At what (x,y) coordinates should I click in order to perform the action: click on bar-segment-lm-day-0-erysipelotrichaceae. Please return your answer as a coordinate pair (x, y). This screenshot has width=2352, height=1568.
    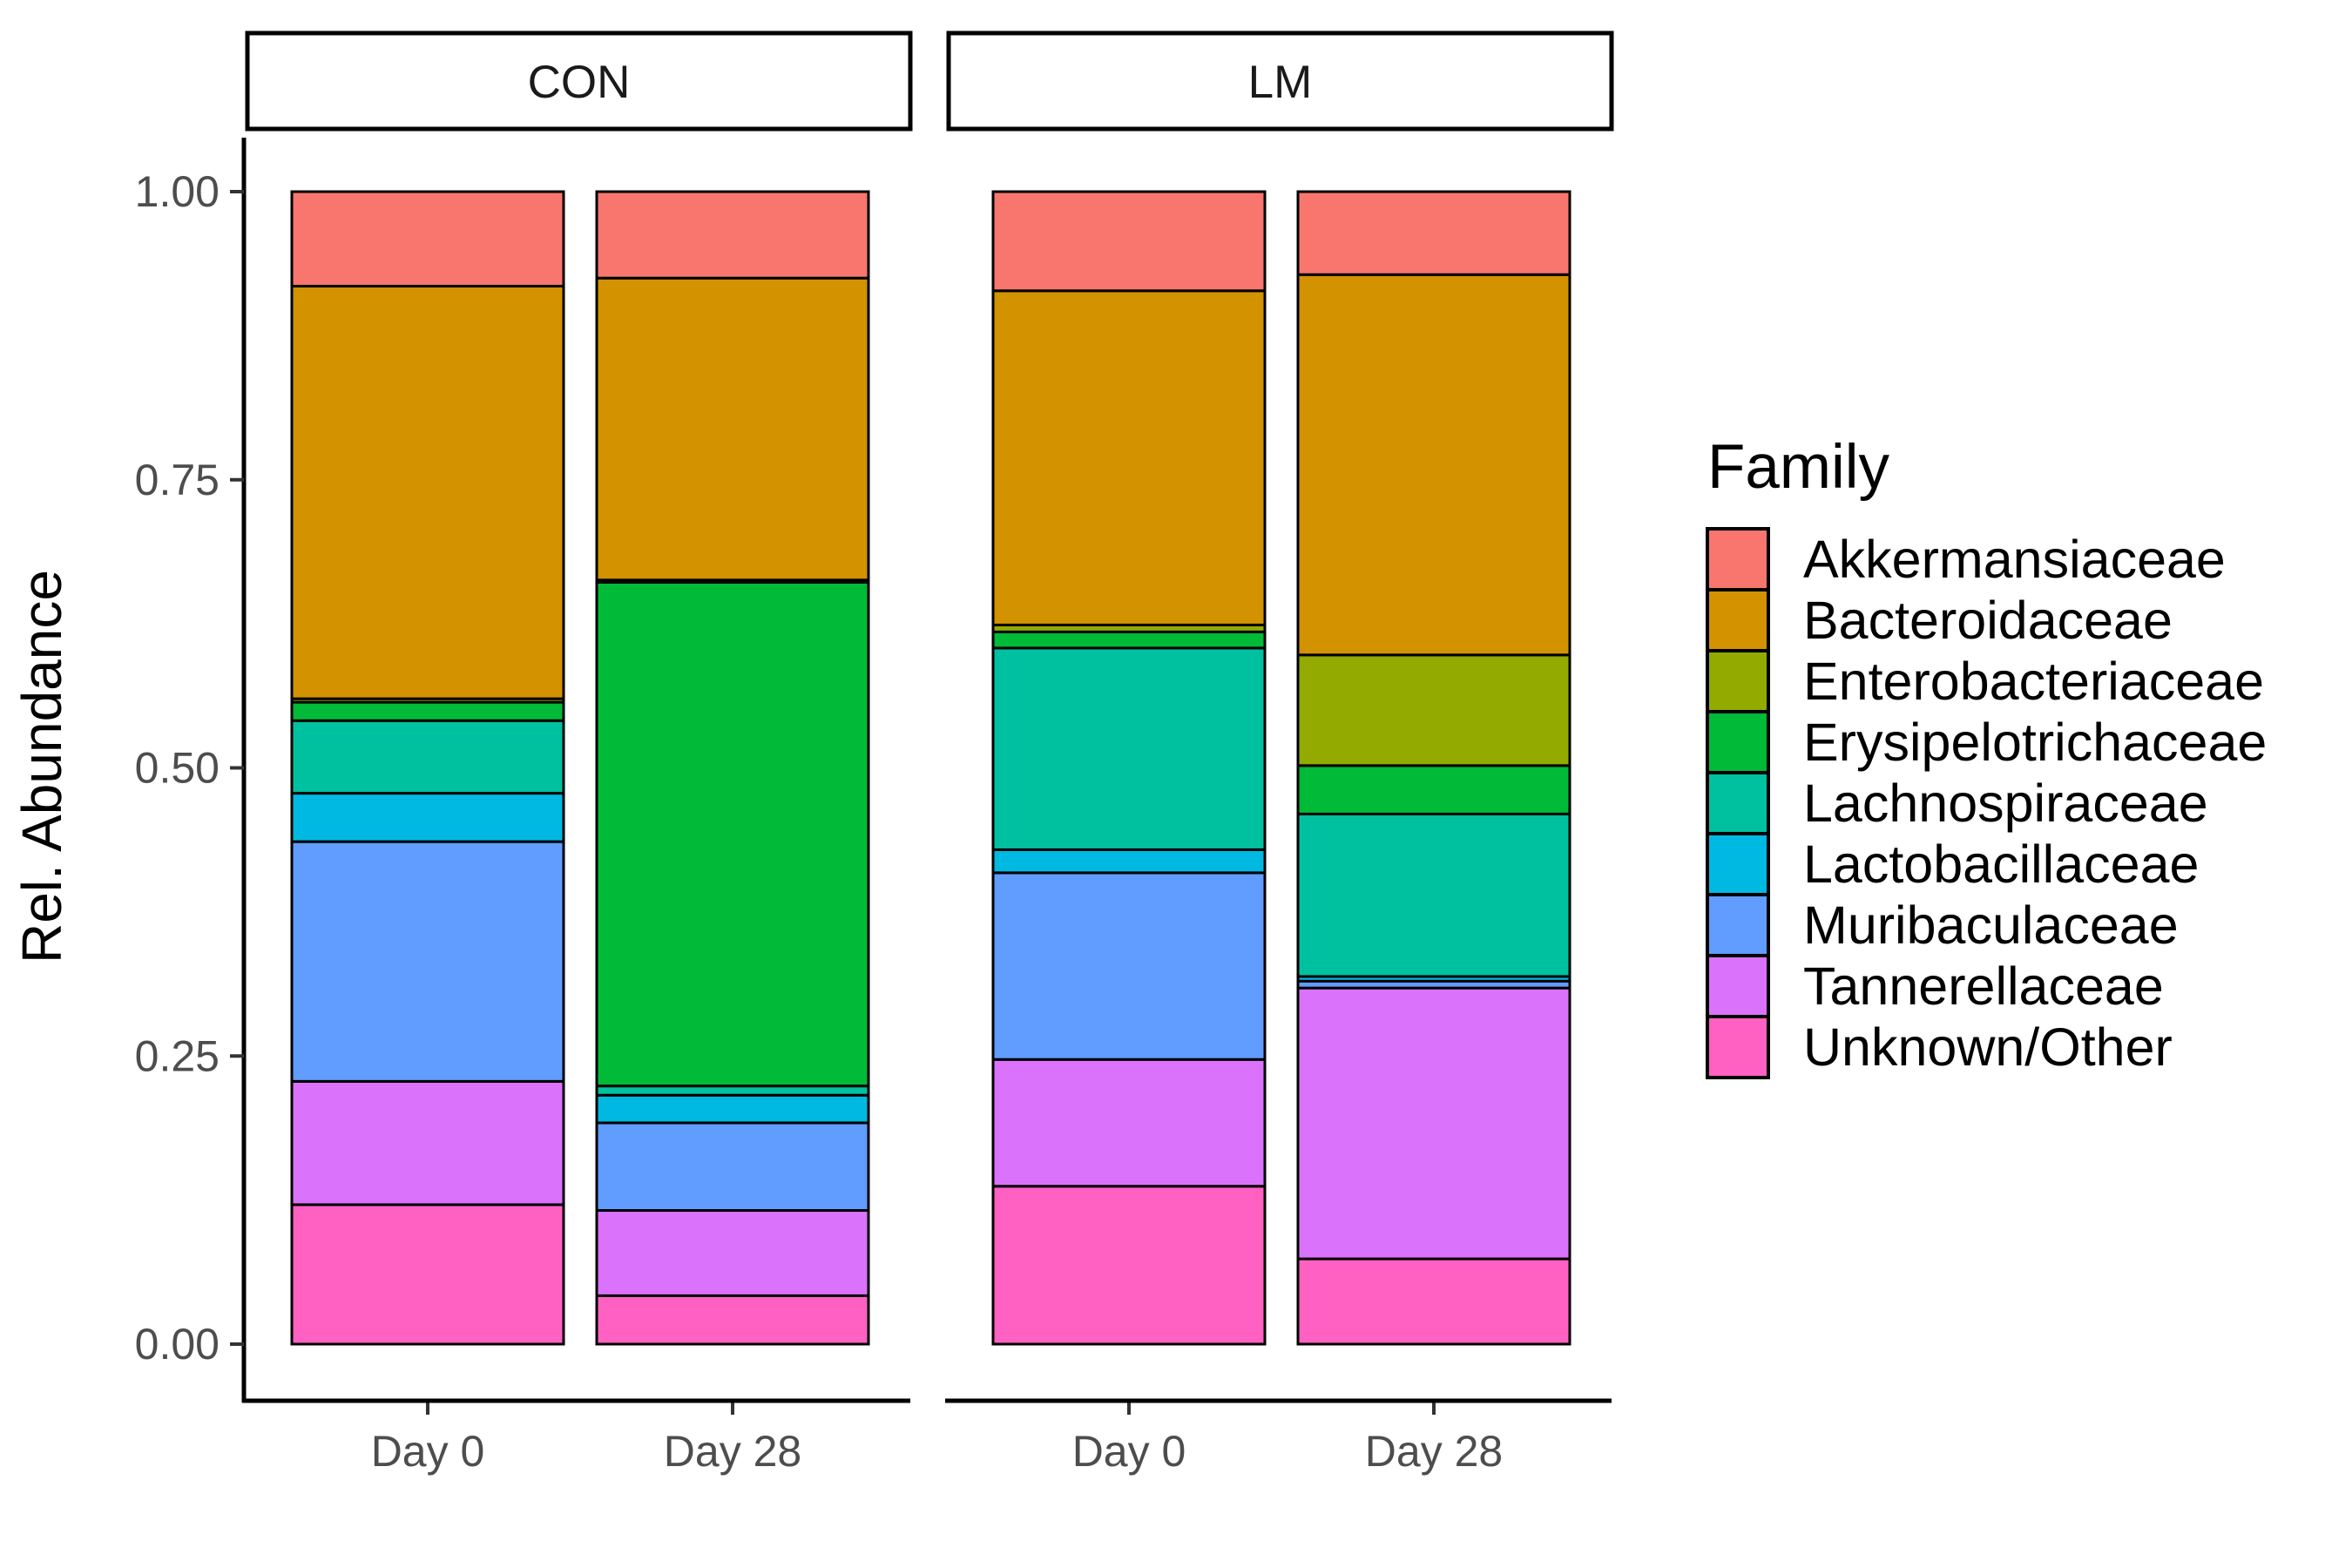
    Looking at the image, I should click on (1129, 640).